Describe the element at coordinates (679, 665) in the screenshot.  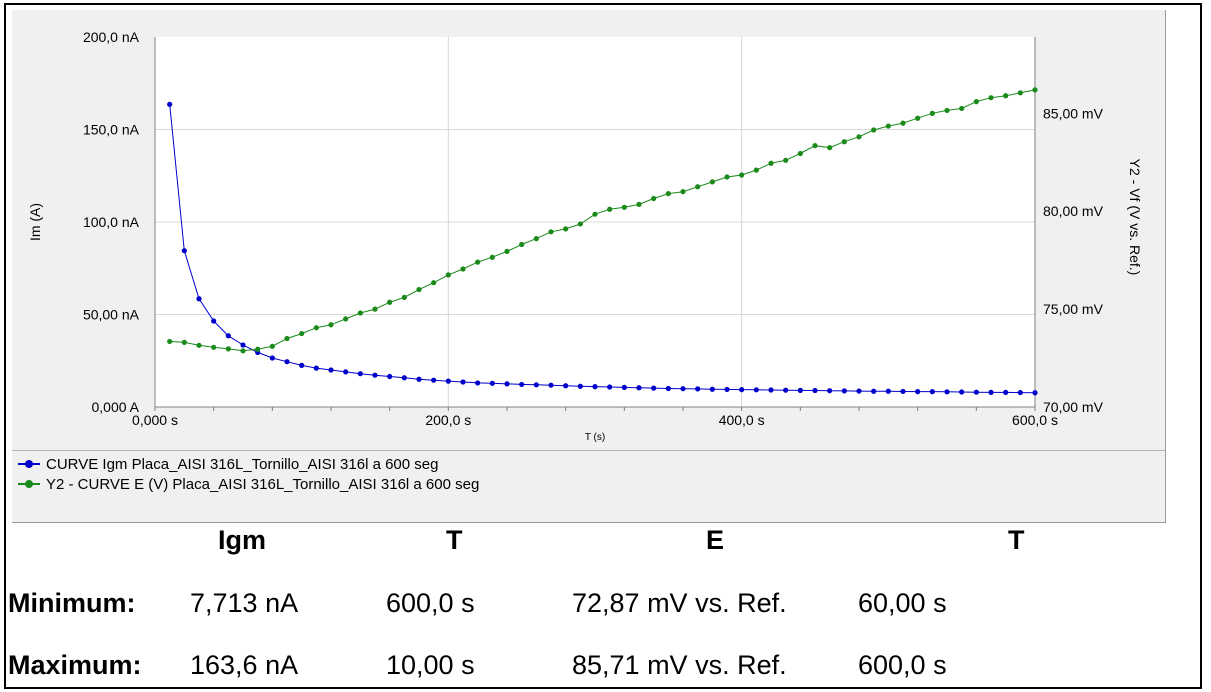
I see `stats-max-e: 85,71 mV vs. Ref.` at that location.